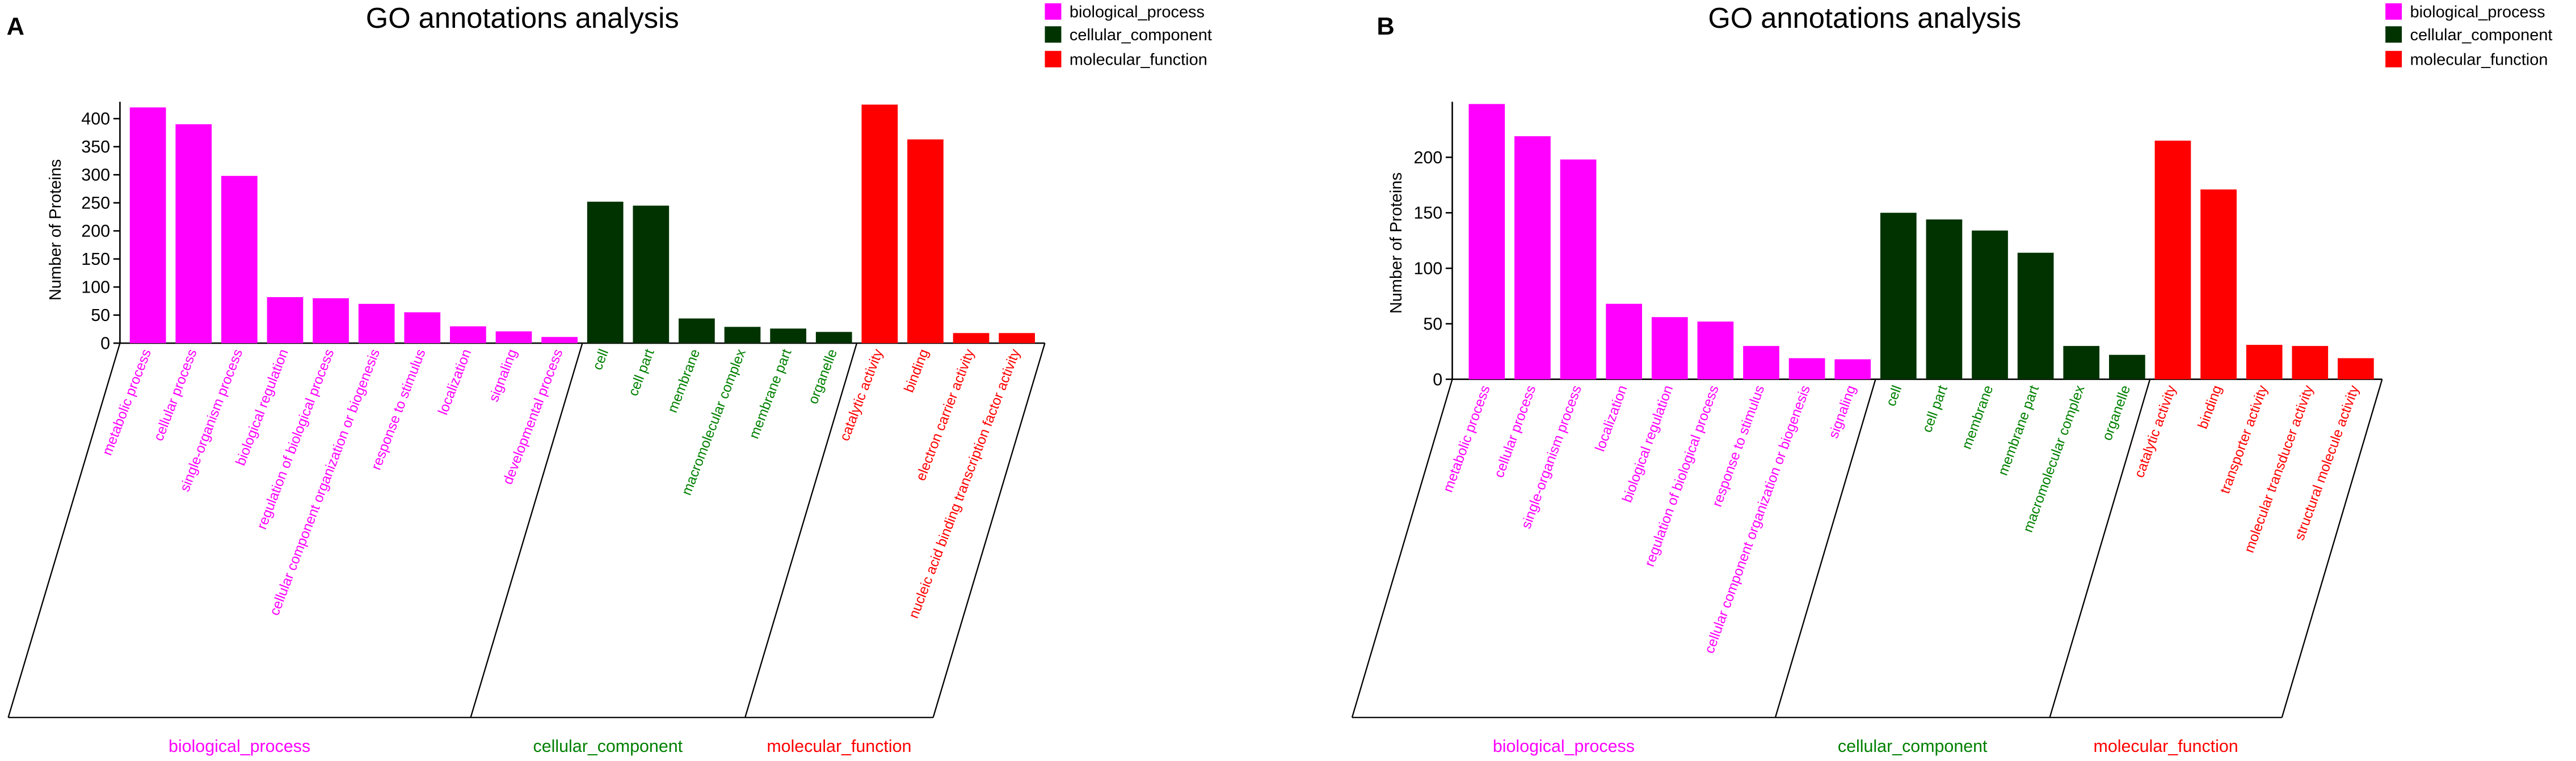 Image resolution: width=2576 pixels, height=761 pixels. I want to click on y-tick-label: 100, so click(95, 287).